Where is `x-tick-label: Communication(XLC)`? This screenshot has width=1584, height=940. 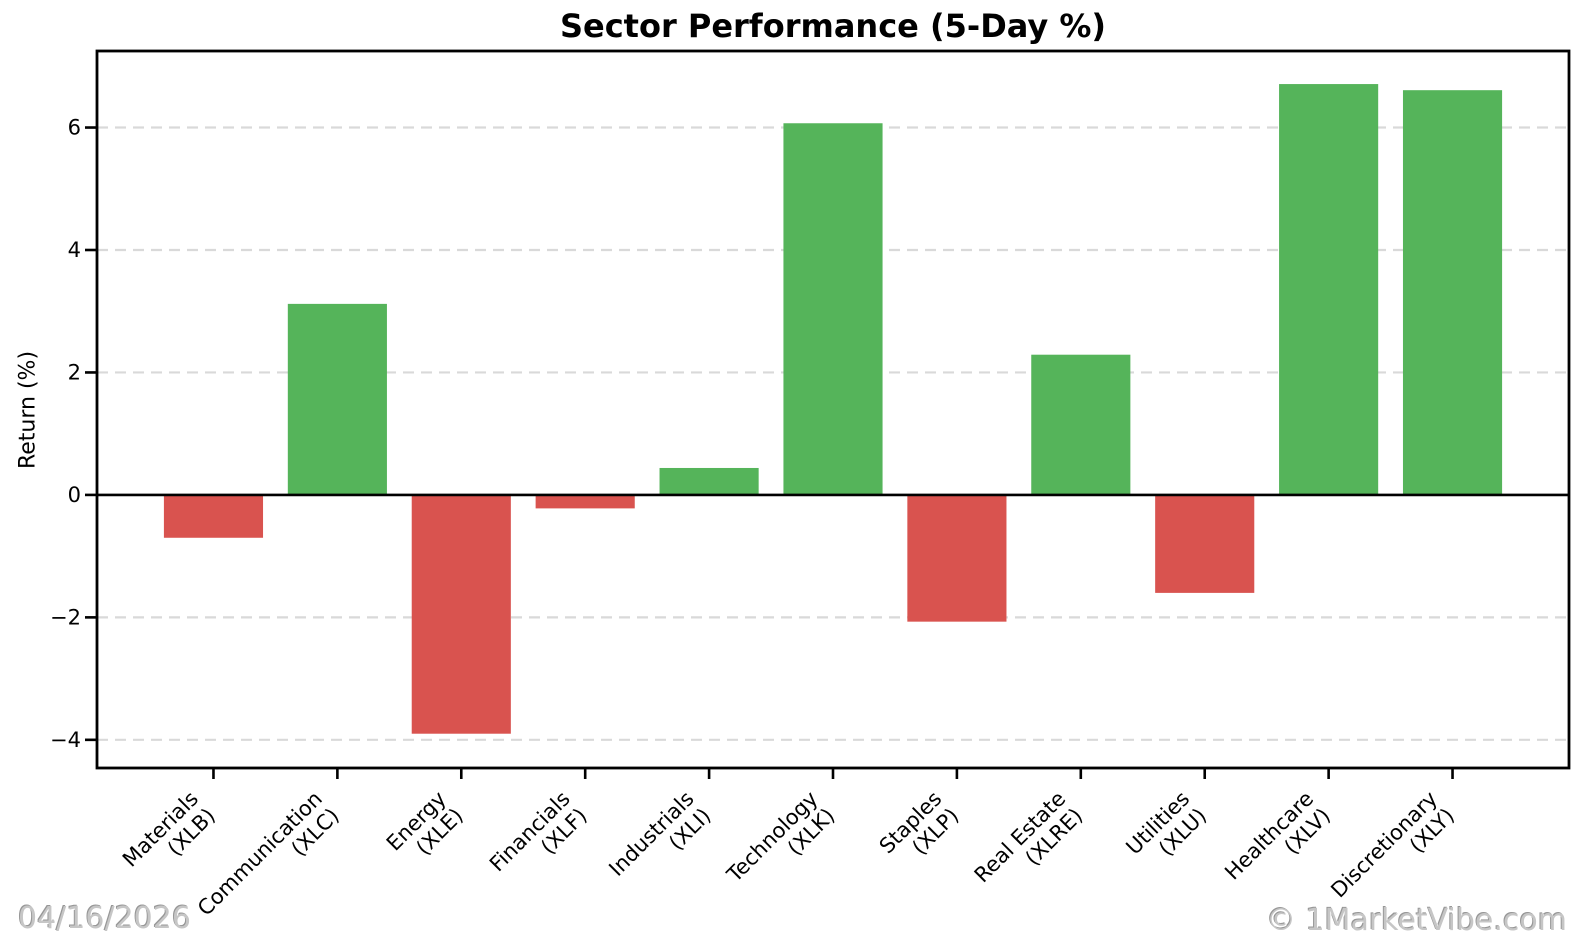 x-tick-label: Communication(XLC) is located at coordinates (268, 862).